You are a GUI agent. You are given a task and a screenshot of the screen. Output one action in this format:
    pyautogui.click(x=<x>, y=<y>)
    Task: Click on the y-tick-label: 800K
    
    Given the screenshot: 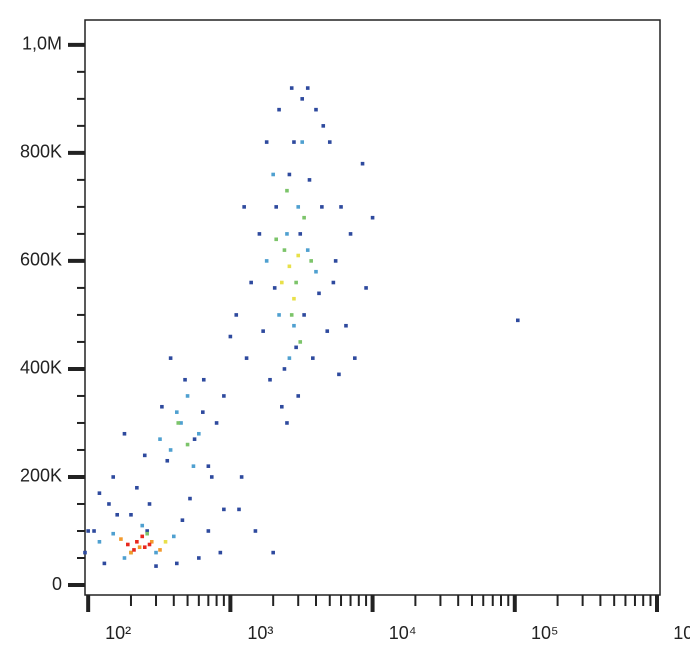 What is the action you would take?
    pyautogui.click(x=41, y=152)
    